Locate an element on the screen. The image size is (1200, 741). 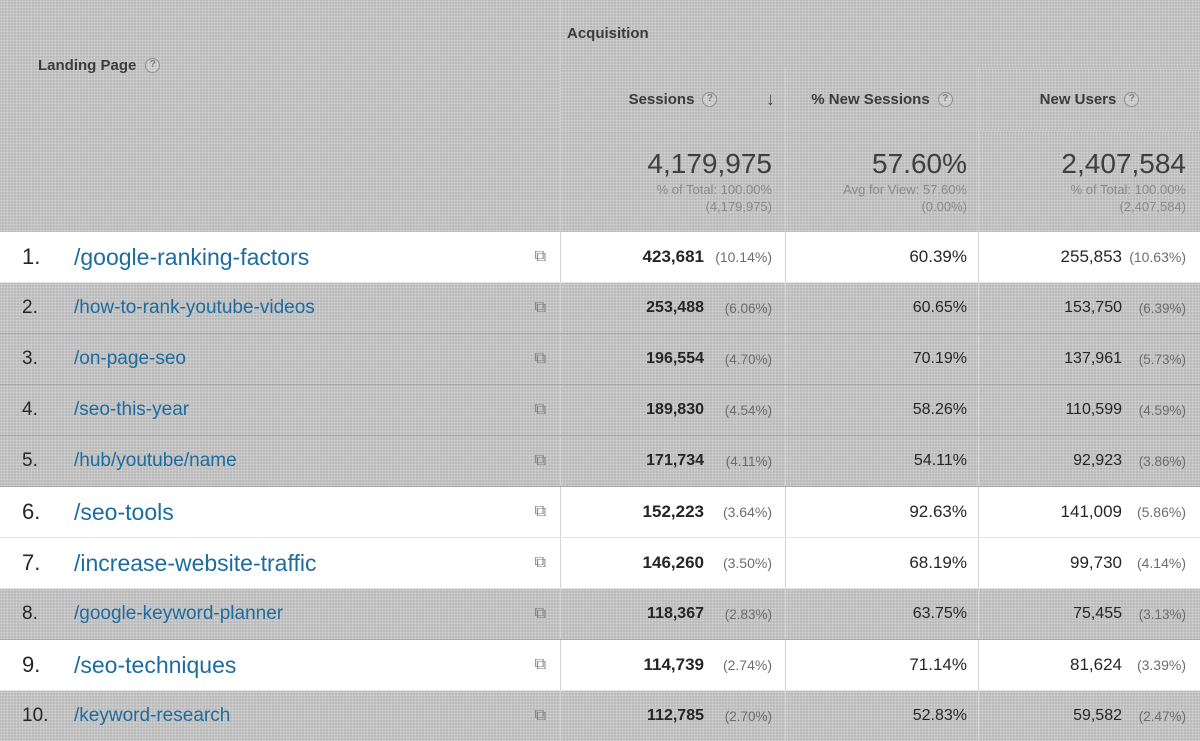
landing-page-cell: 6. /seo-tools ⧉ is located at coordinates (280, 512).